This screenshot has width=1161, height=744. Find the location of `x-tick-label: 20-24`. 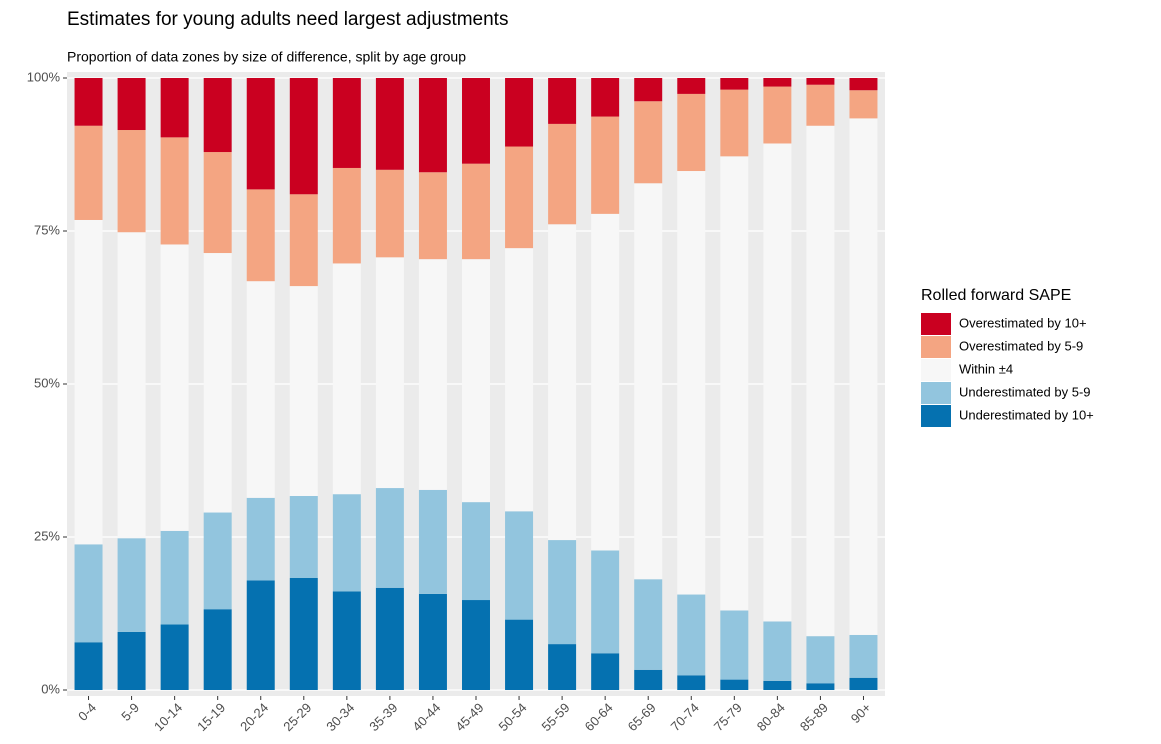

x-tick-label: 20-24 is located at coordinates (254, 717).